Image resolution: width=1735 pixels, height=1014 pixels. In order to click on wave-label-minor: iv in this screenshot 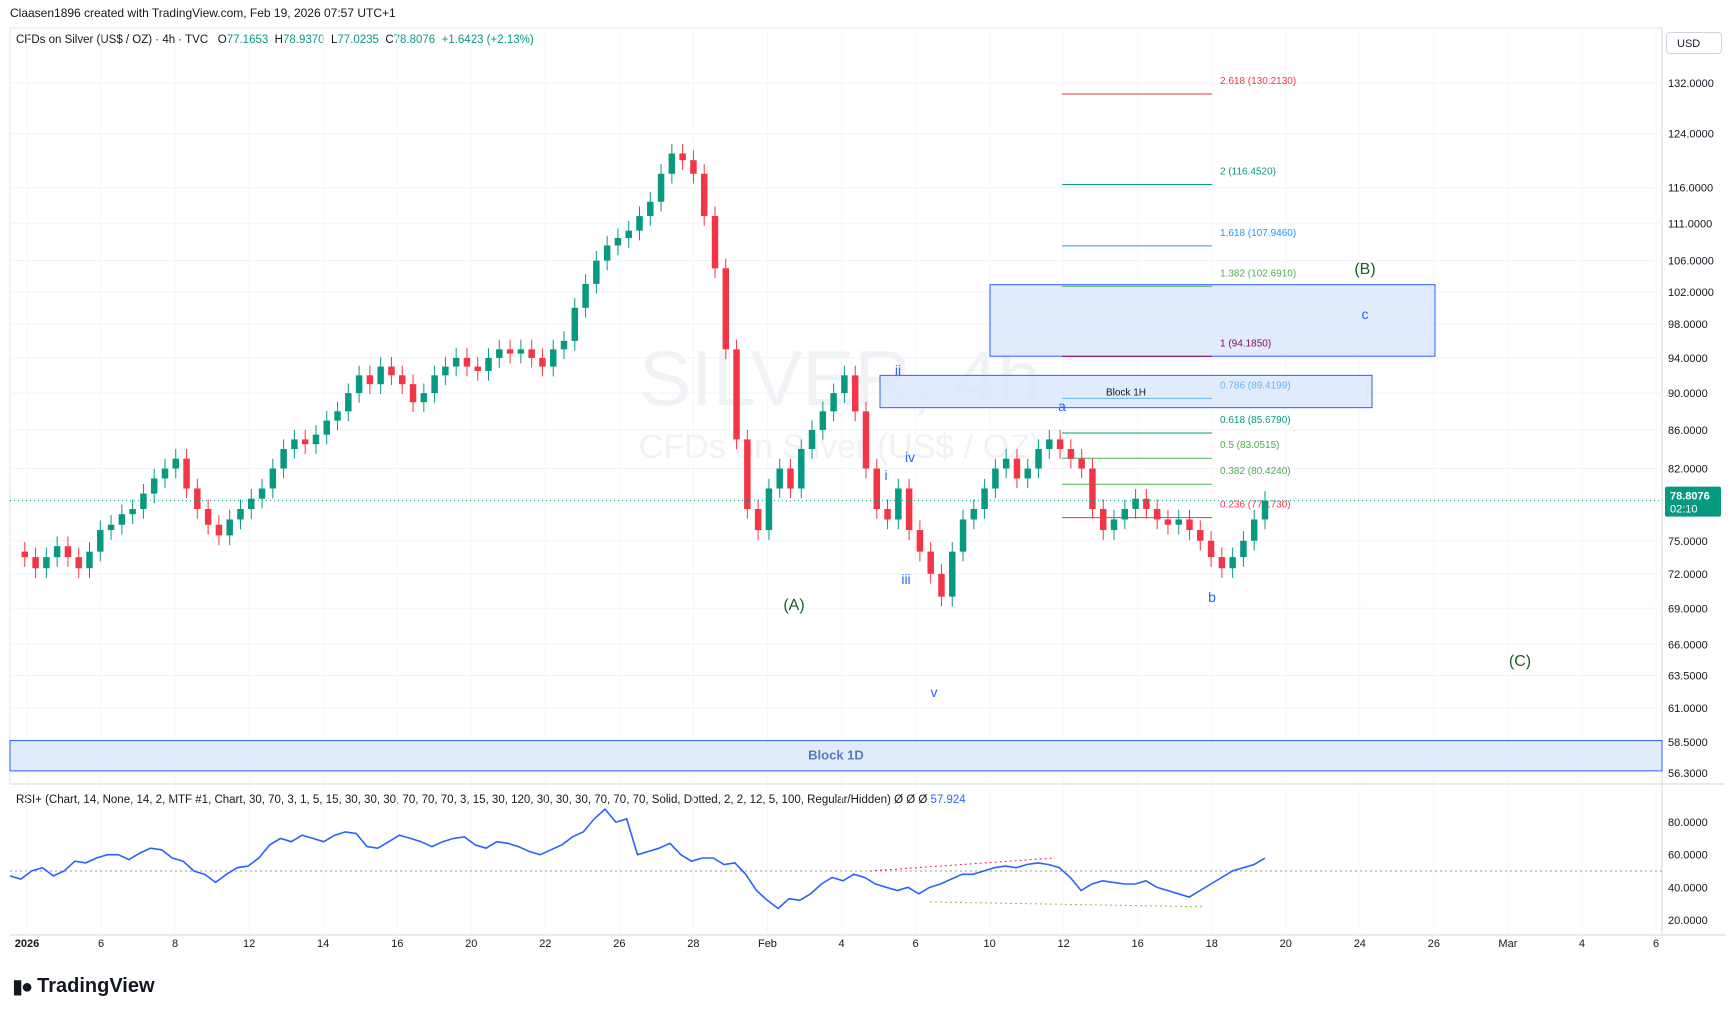, I will do `click(910, 457)`.